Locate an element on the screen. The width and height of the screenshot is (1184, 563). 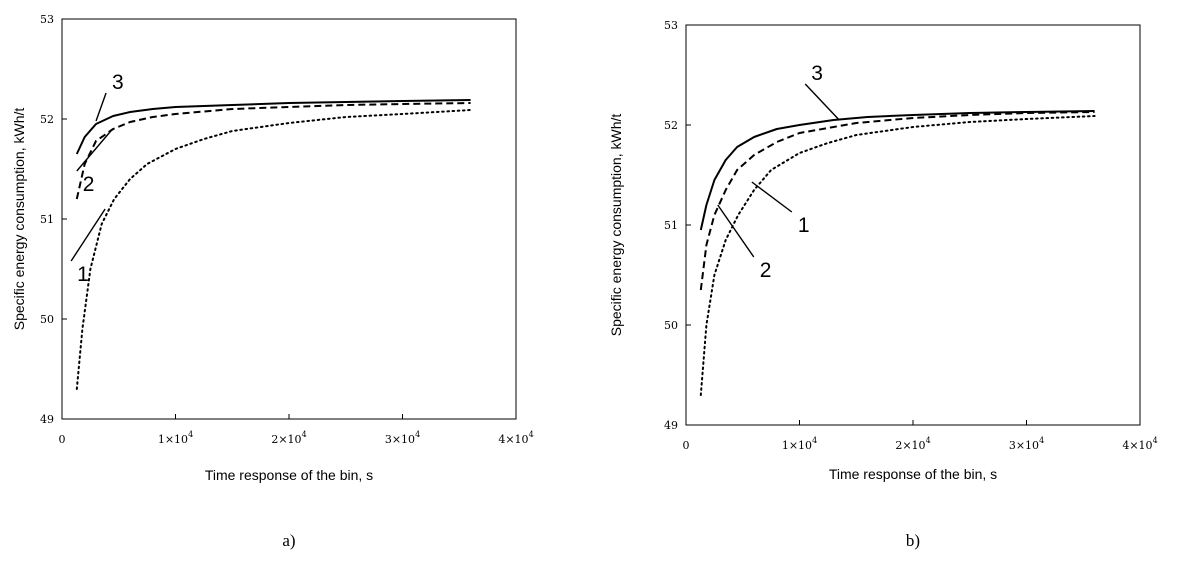
x-tick-exponent-a-4: 4 is located at coordinates (531, 434).